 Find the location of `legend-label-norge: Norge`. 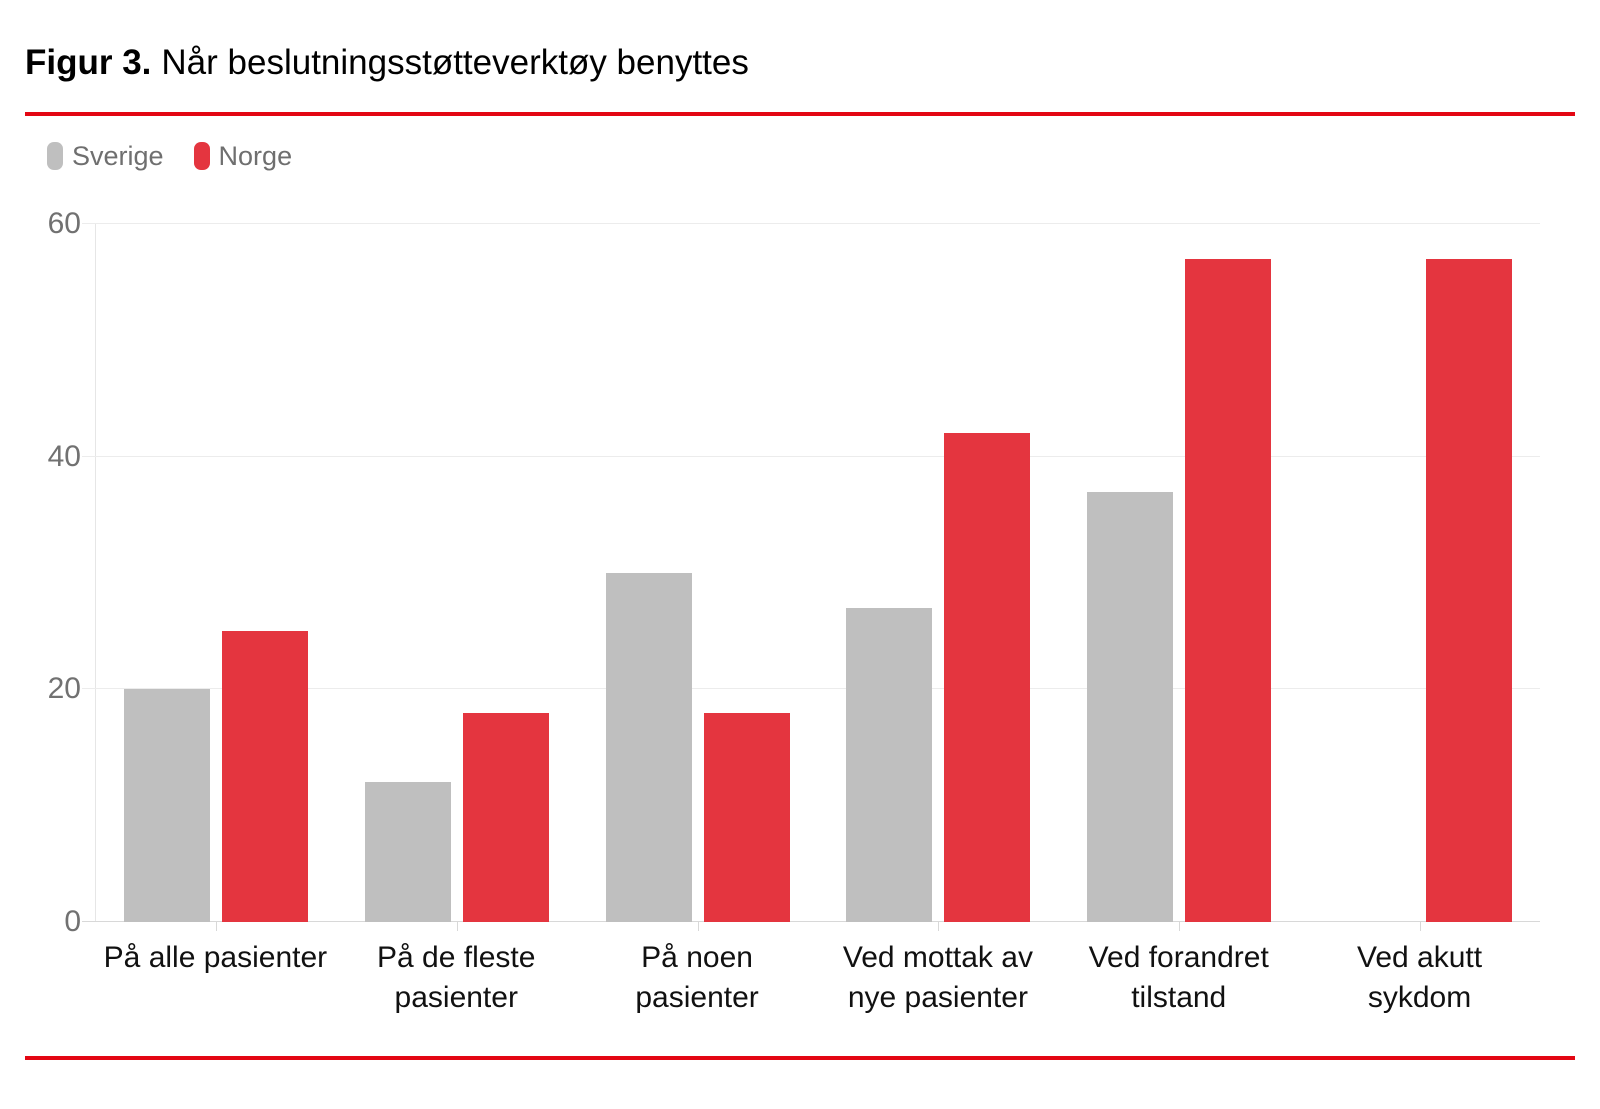

legend-label-norge: Norge is located at coordinates (255, 155).